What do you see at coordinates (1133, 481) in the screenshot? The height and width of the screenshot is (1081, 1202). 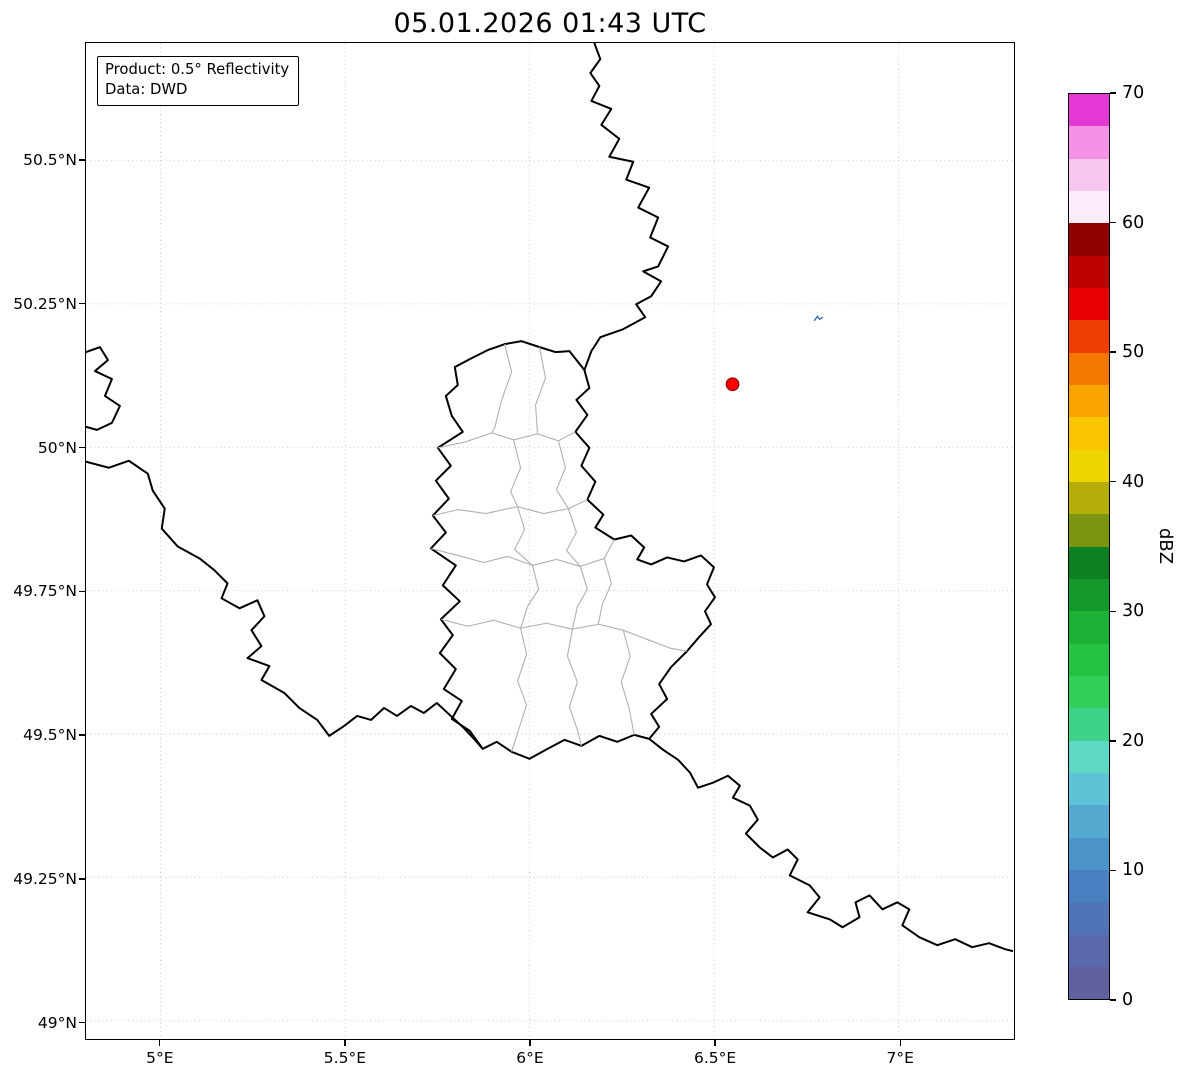 I see `colorbar-tick-label: 40` at bounding box center [1133, 481].